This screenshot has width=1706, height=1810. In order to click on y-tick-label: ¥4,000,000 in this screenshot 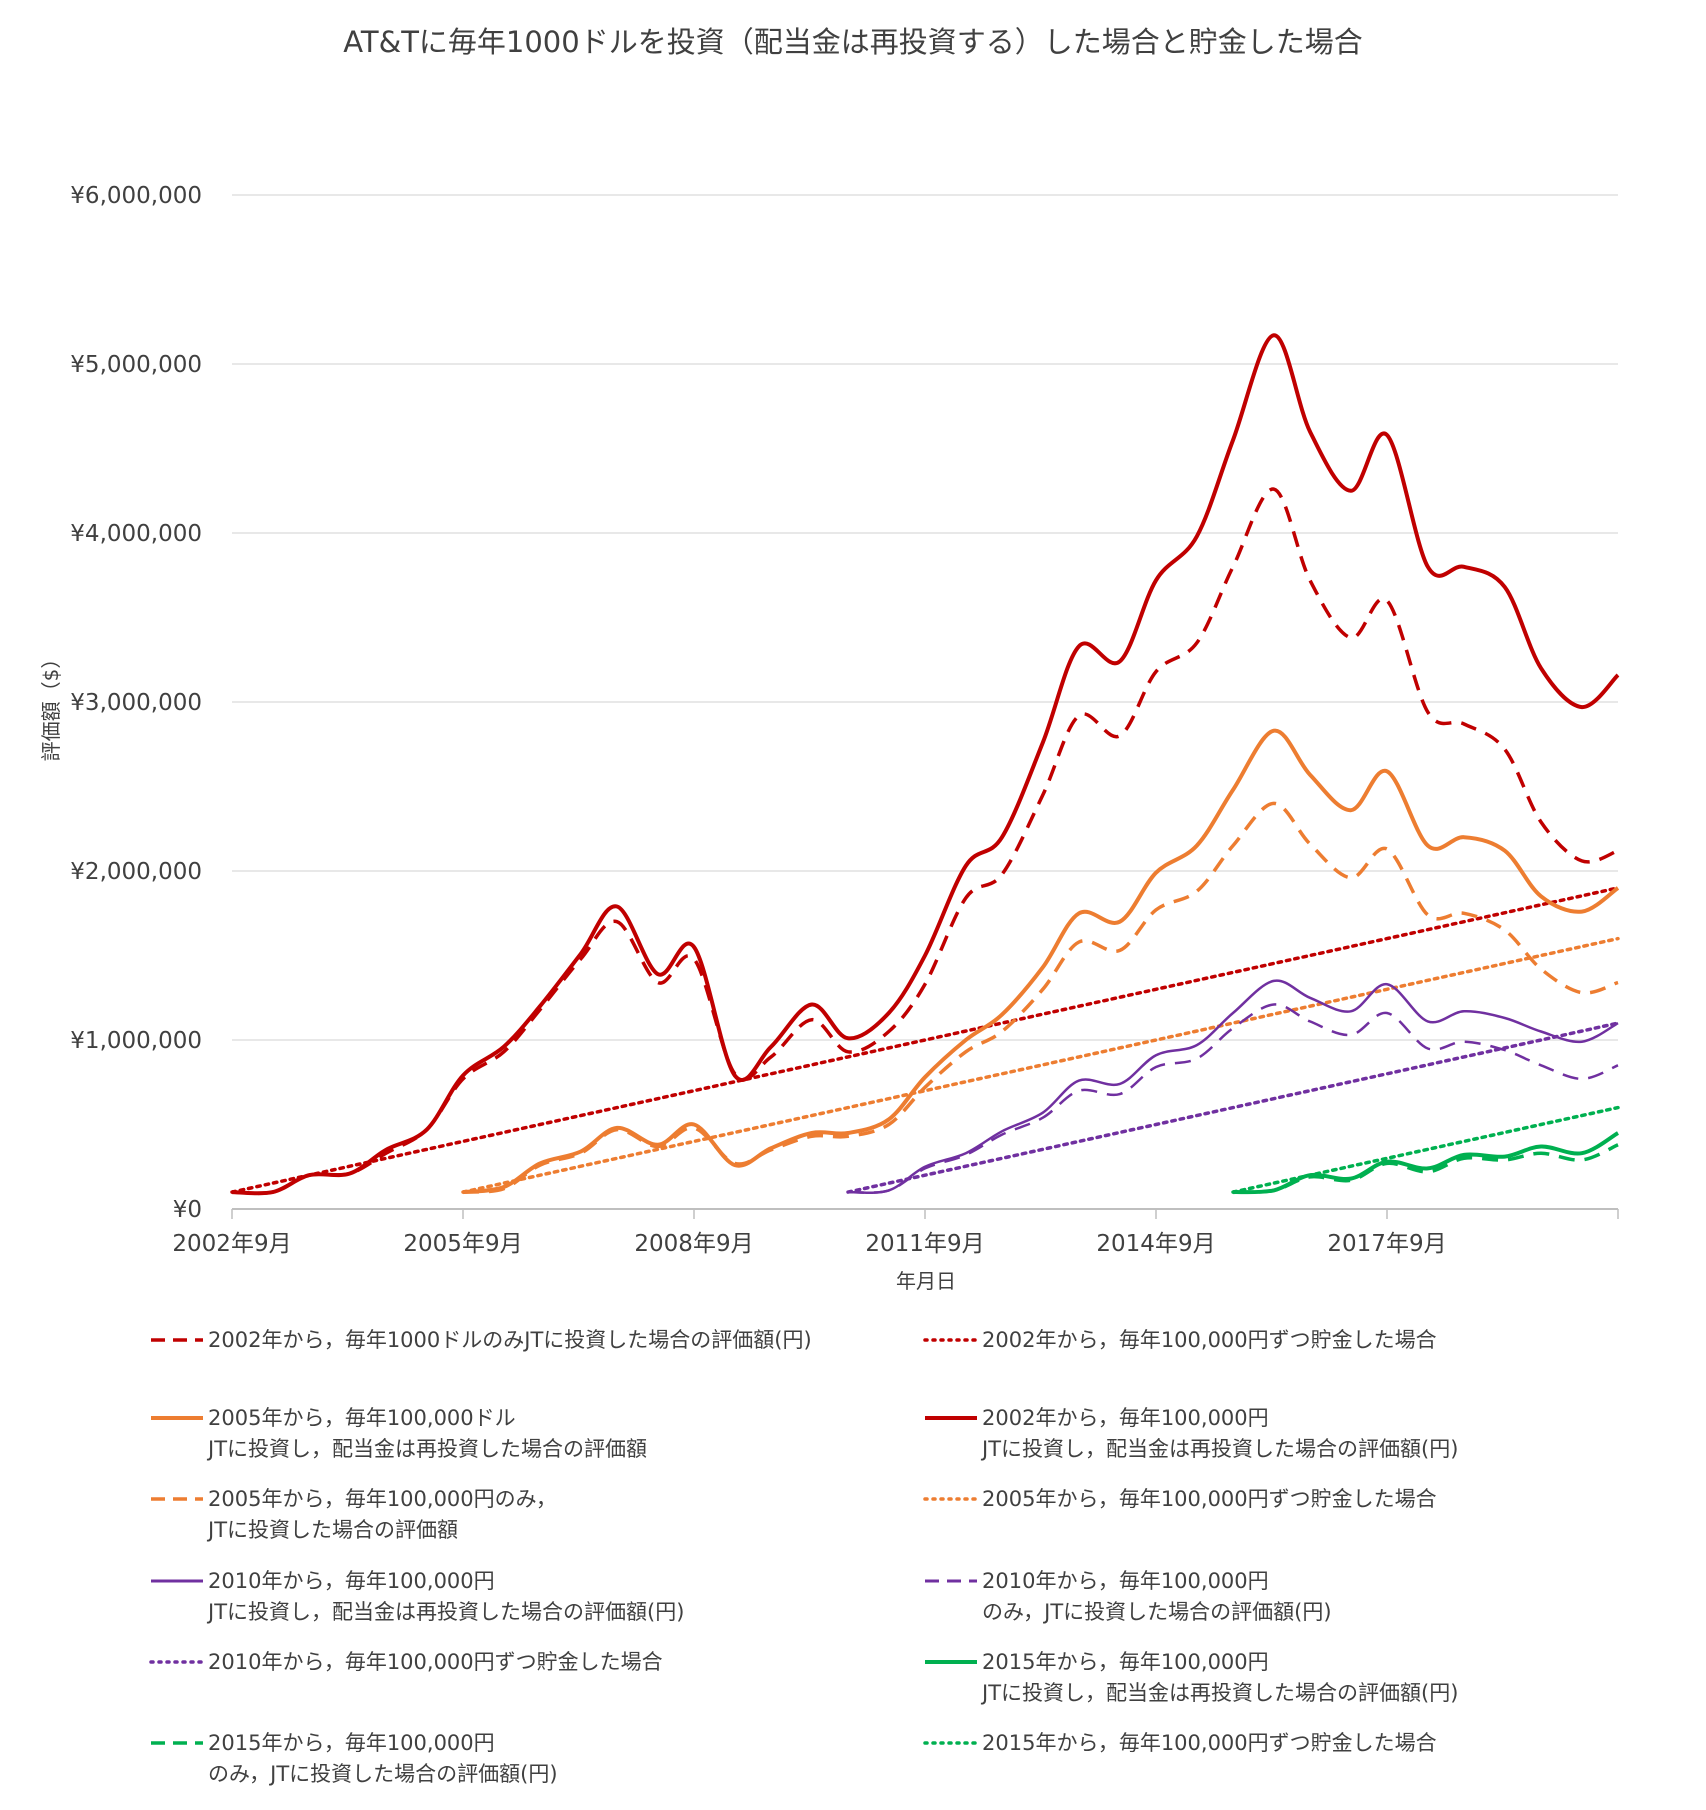, I will do `click(136, 534)`.